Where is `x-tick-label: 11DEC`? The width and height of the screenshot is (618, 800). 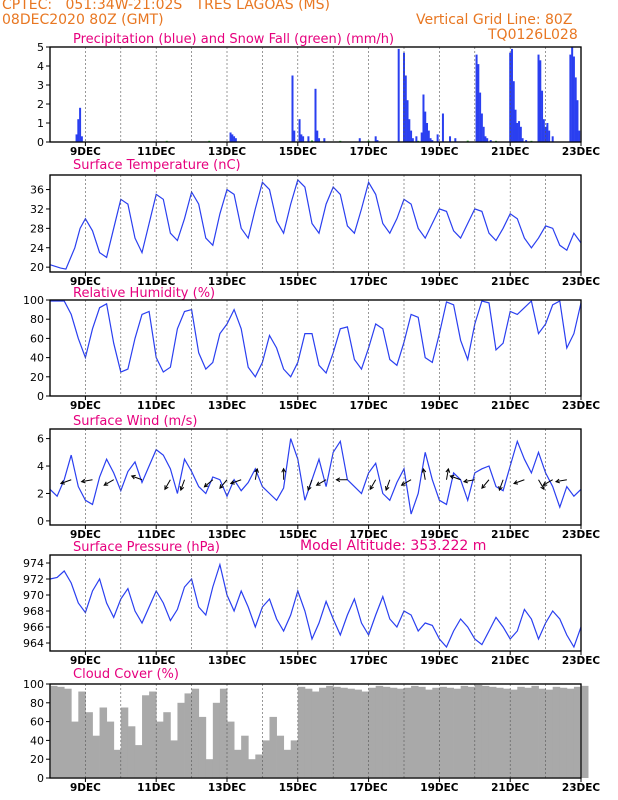
x-tick-label: 11DEC is located at coordinates (156, 406).